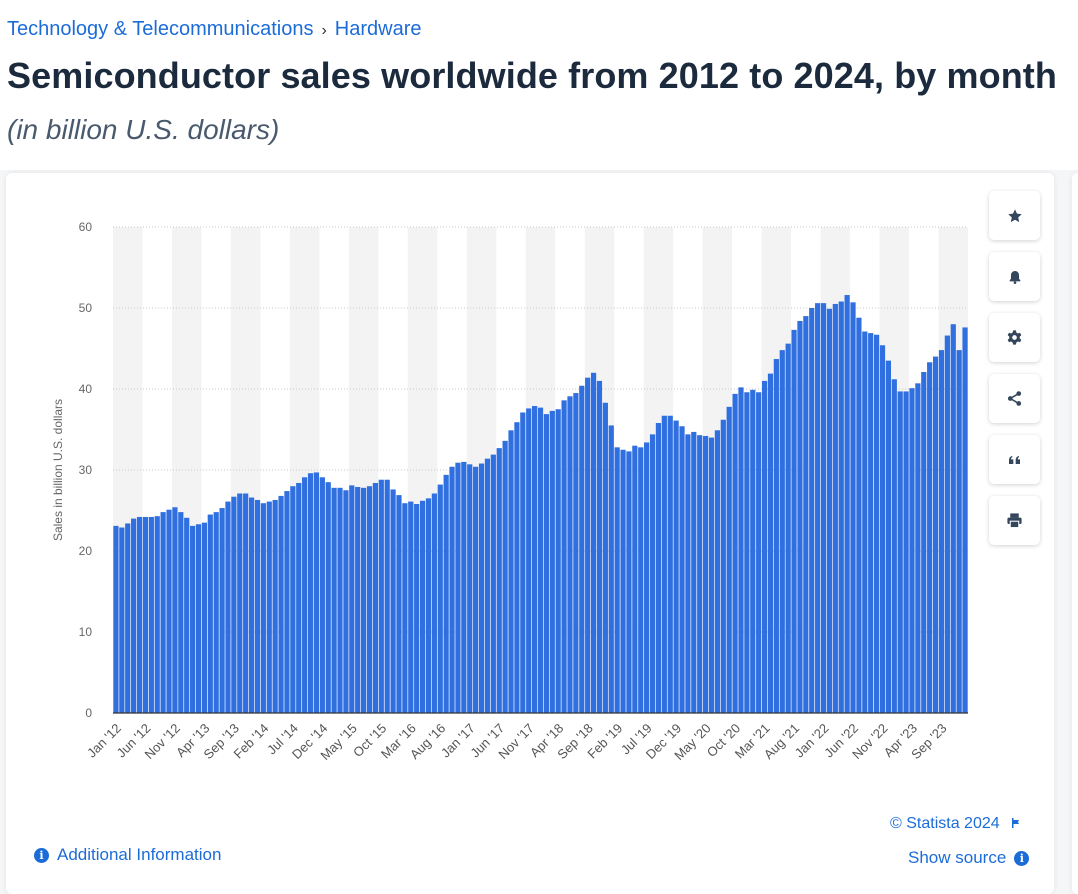 The image size is (1078, 894). I want to click on breadcrumb-category-link: Technology & Telecommunications, so click(160, 29).